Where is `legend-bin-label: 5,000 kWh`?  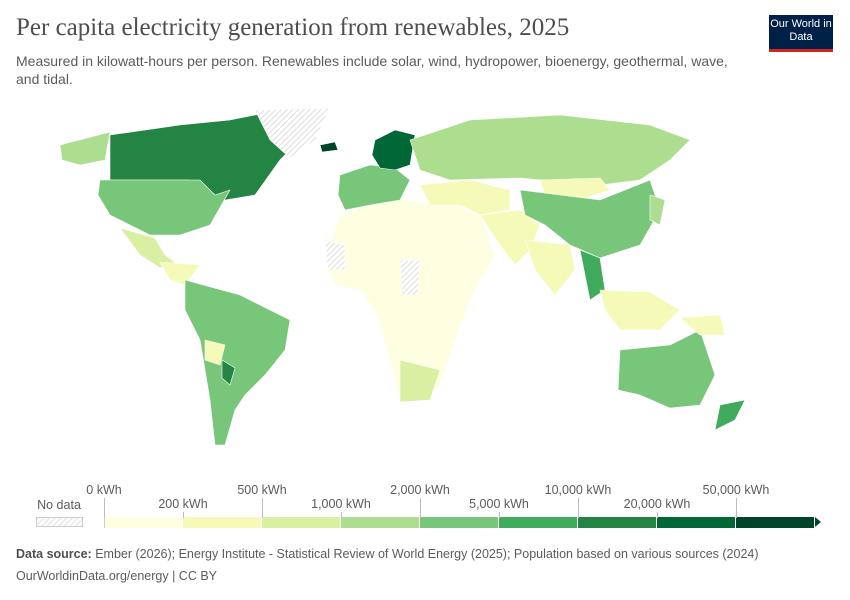
legend-bin-label: 5,000 kWh is located at coordinates (499, 504).